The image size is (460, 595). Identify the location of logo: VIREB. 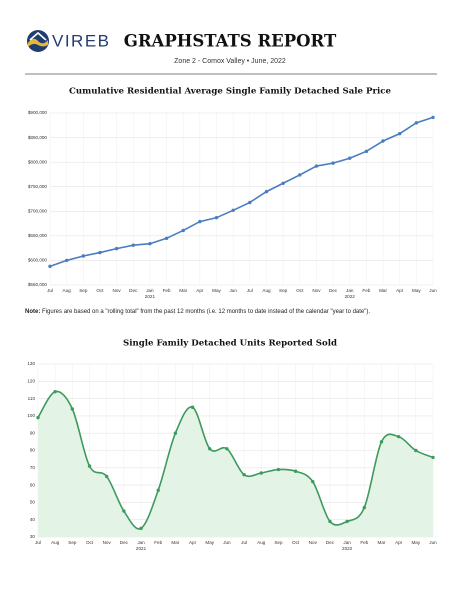
(69, 41).